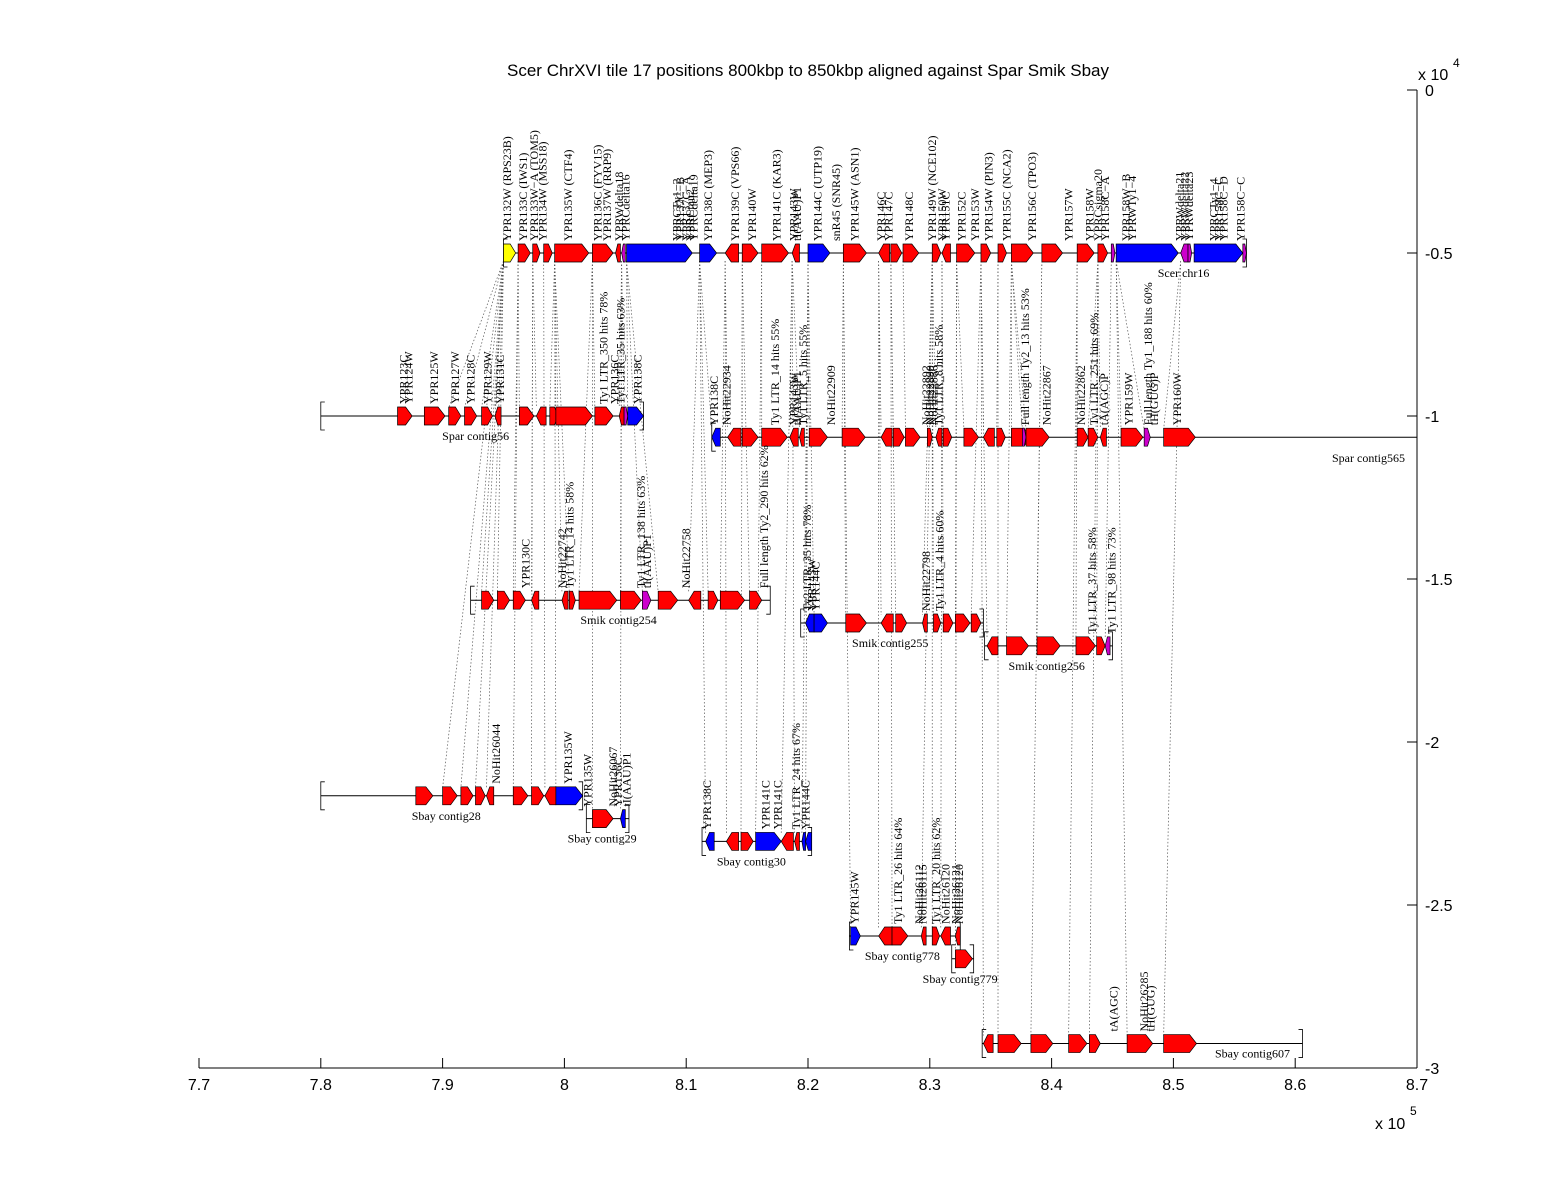  Describe the element at coordinates (808, 1085) in the screenshot. I see `x-tick-label: 8.2` at that location.